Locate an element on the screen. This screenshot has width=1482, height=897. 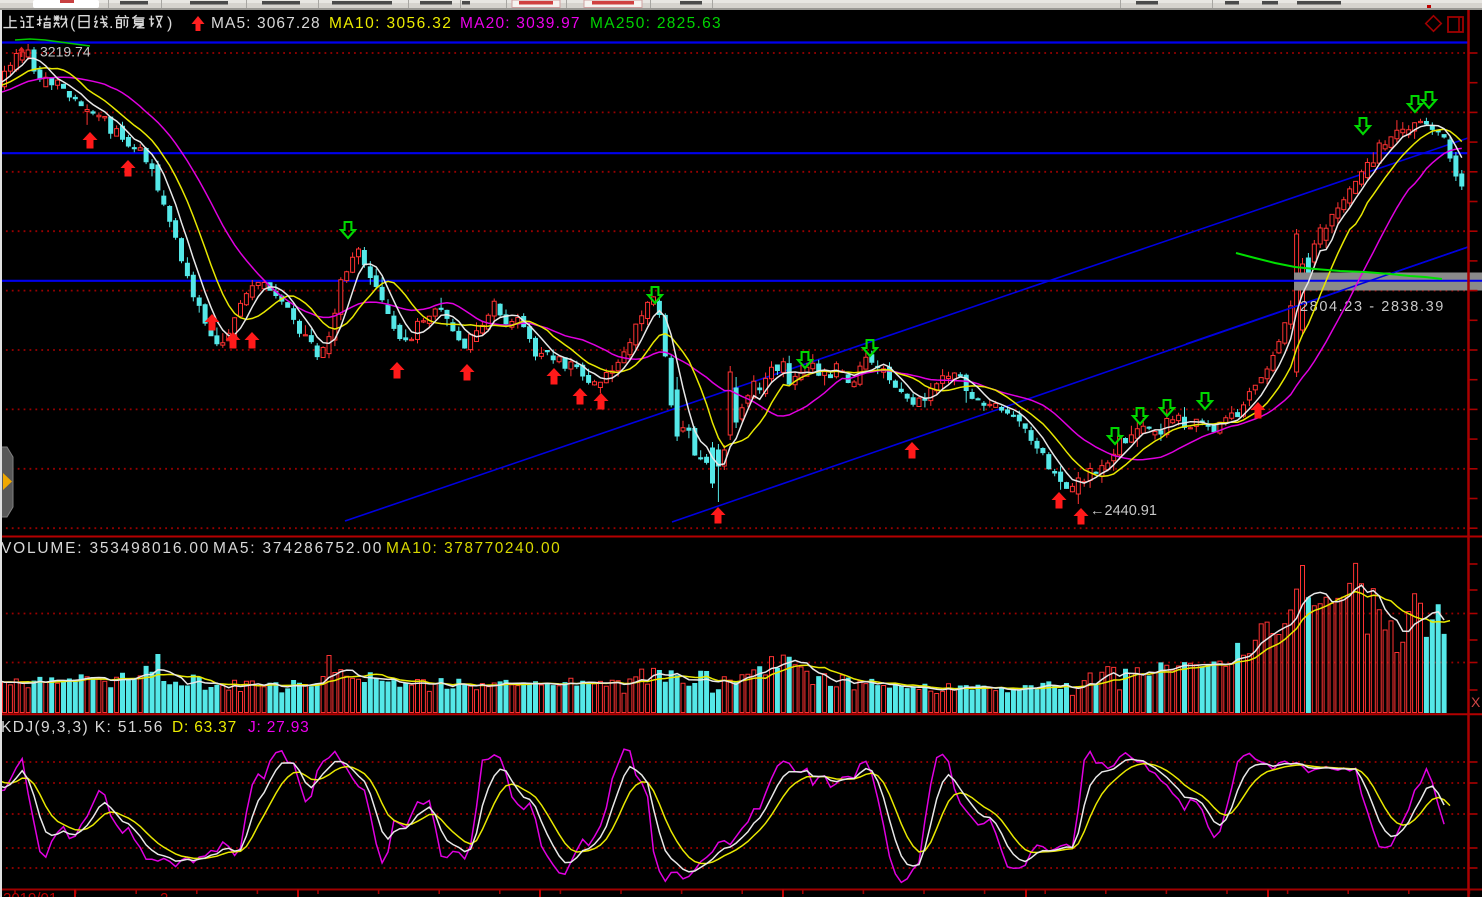
svg-text: MA20: 3039.97 is located at coordinates (520, 23).